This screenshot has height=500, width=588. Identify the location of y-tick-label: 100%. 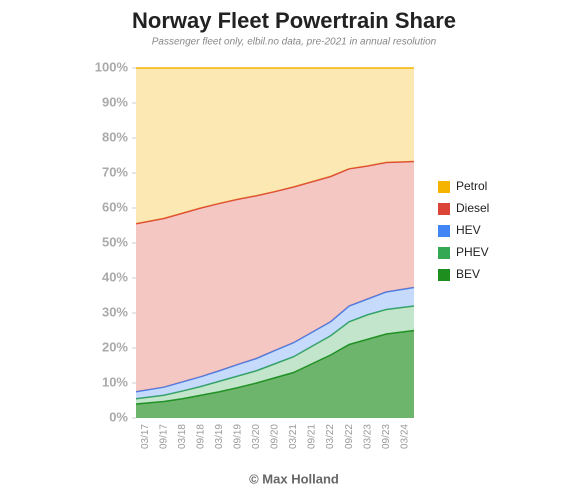
(112, 66).